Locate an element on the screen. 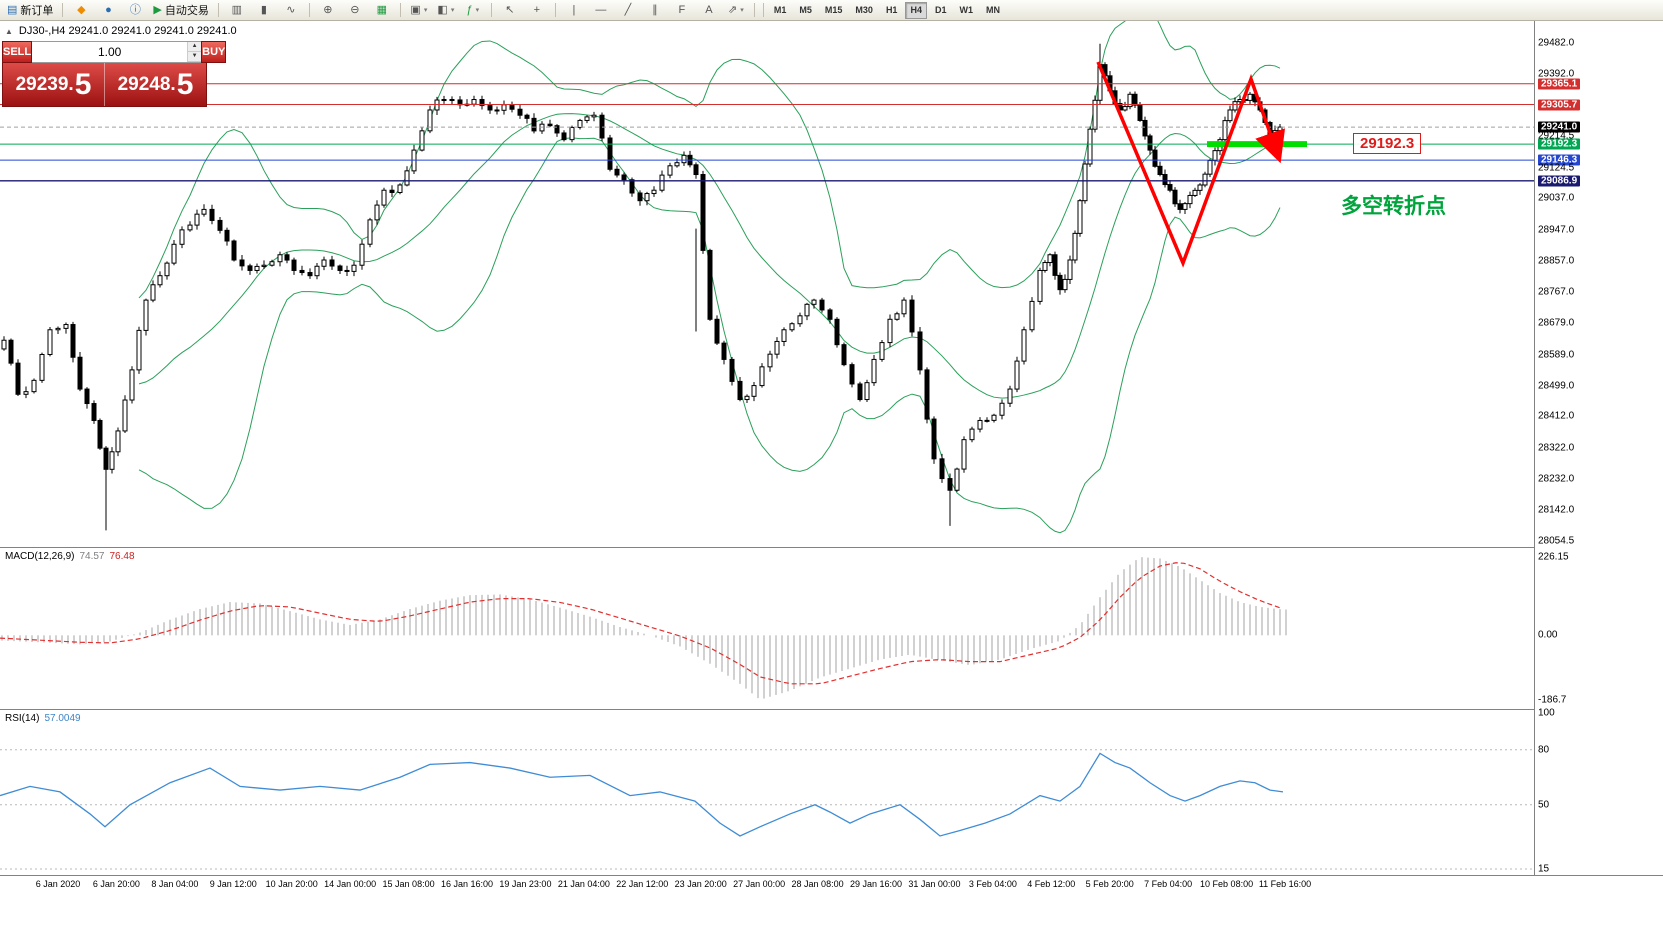  macd-scale-0.00: 0.00 is located at coordinates (1548, 635).